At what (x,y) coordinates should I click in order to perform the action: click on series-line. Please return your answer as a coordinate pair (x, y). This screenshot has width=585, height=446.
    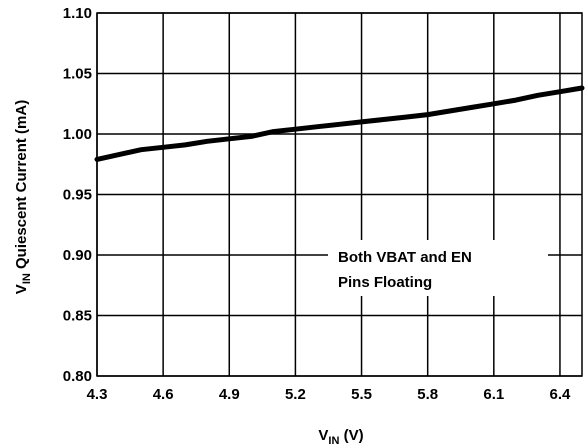
    Looking at the image, I should click on (339, 123).